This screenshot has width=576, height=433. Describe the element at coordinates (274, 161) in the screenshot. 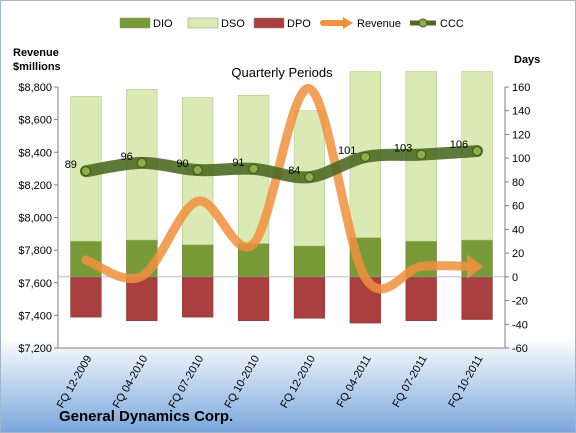

I see `ccc-series: 89 96 90 91 84 101 103 106` at that location.